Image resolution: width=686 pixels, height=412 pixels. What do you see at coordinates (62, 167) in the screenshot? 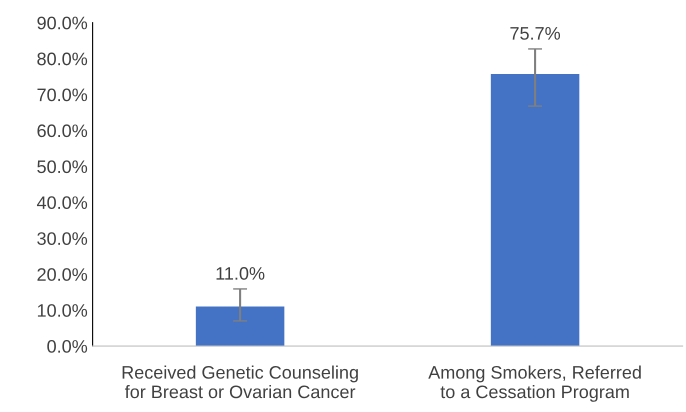
I see `y-tick-label: 50.0%` at bounding box center [62, 167].